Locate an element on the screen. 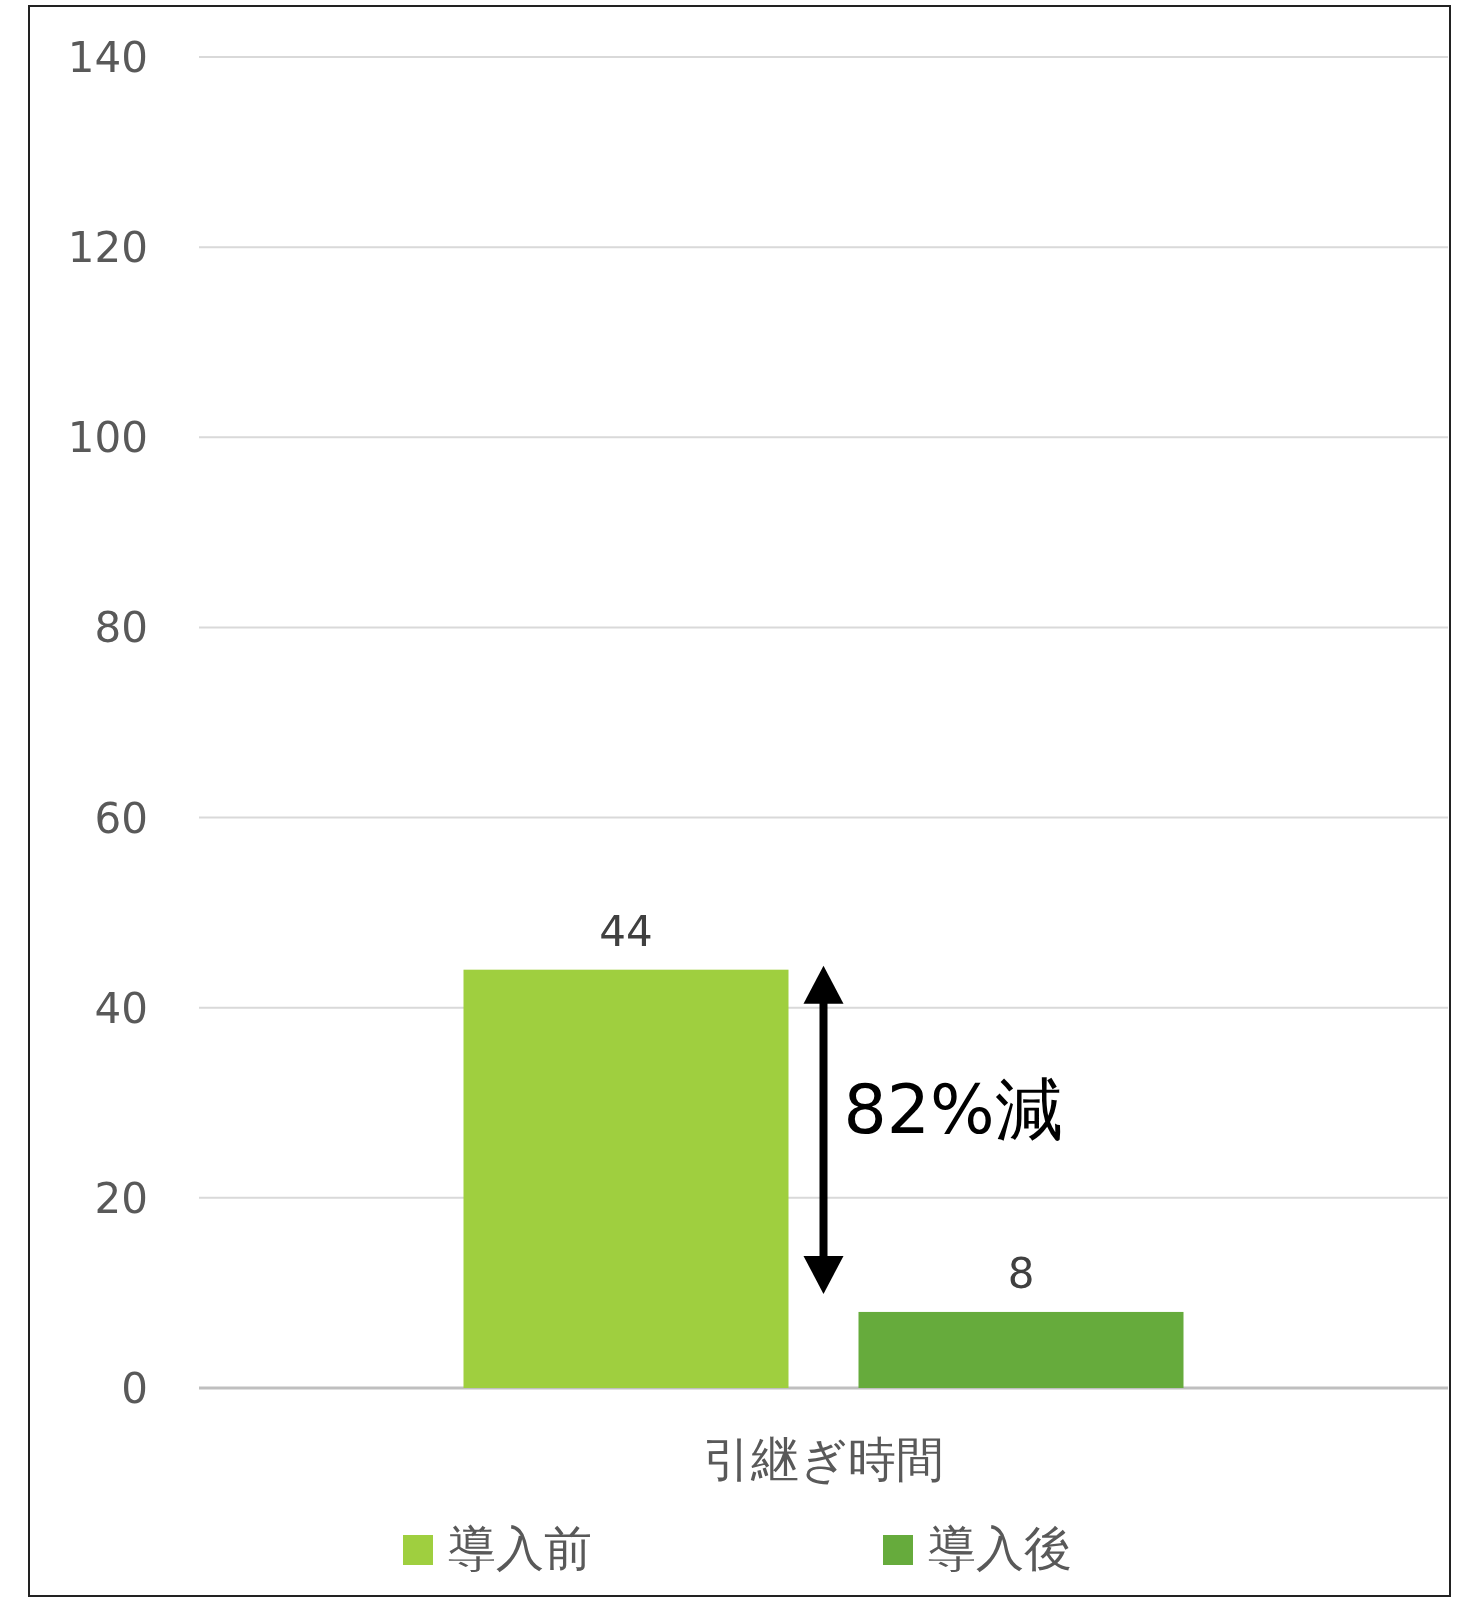 This screenshot has width=1465, height=1600. y-tick-label: 100 is located at coordinates (107, 438).